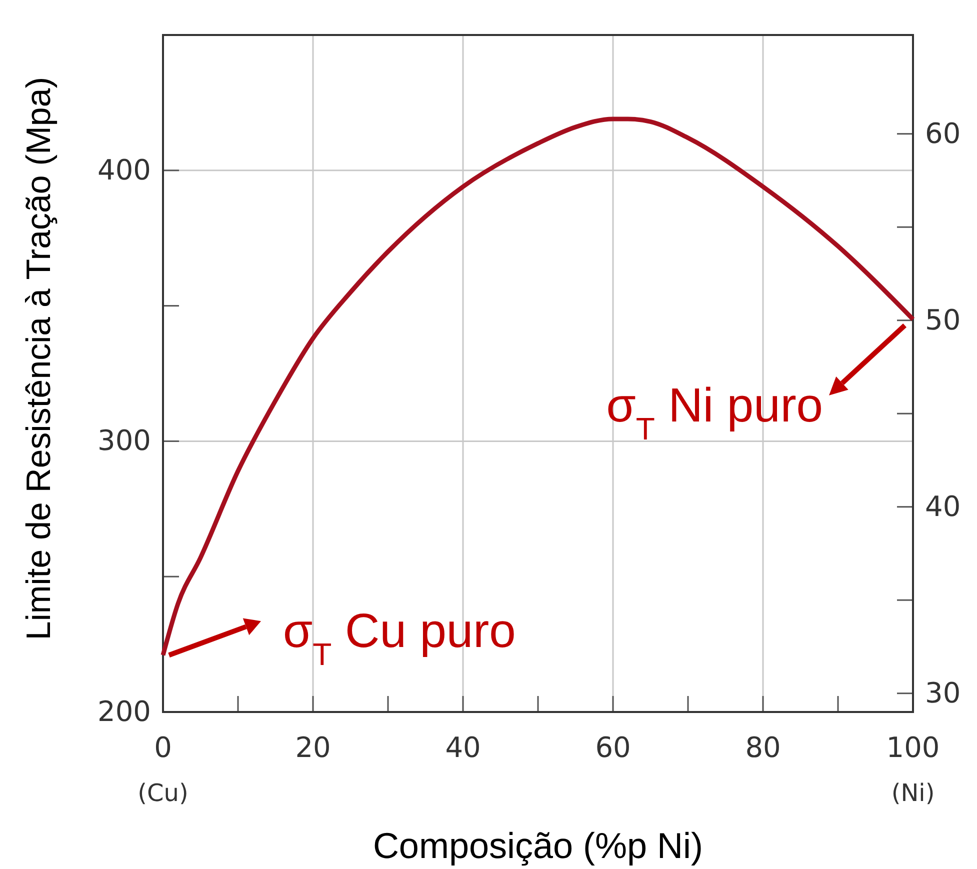 The image size is (977, 869). I want to click on y-axis-title: Limite de Resistência à Tração (Mpa), so click(39, 358).